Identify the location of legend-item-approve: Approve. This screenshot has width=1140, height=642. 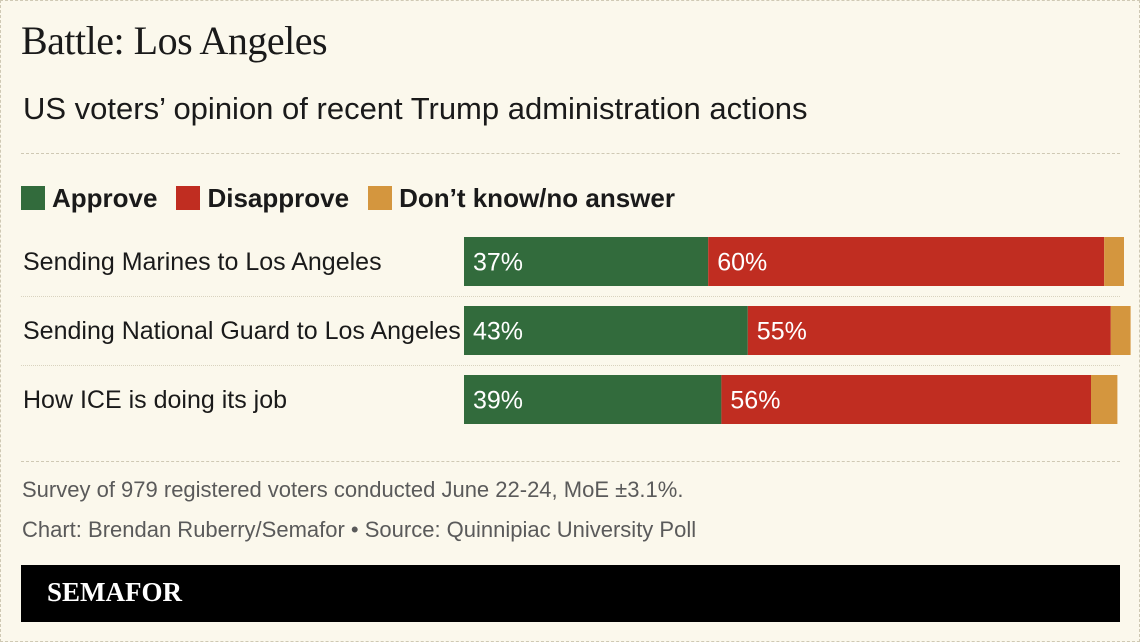
(89, 198).